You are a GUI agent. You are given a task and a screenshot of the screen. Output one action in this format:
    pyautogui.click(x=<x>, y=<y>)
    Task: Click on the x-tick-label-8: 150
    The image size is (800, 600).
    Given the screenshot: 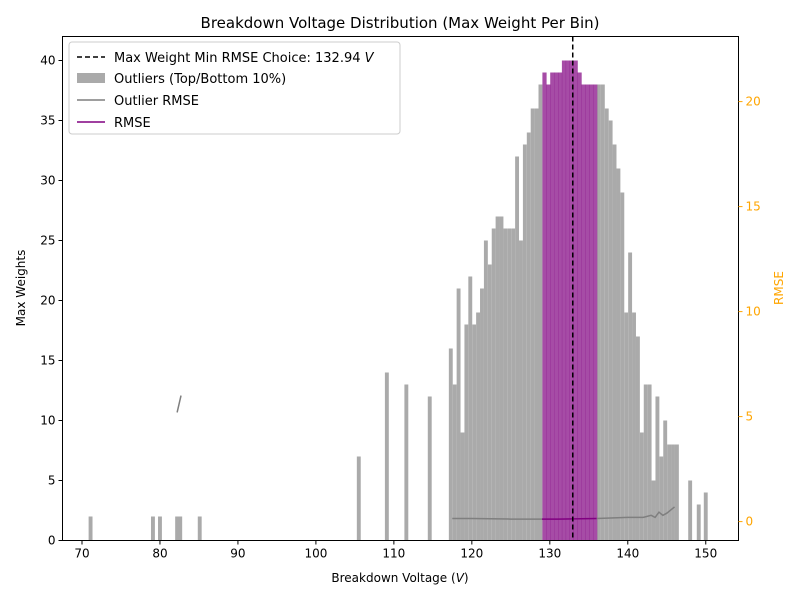 What is the action you would take?
    pyautogui.click(x=705, y=554)
    